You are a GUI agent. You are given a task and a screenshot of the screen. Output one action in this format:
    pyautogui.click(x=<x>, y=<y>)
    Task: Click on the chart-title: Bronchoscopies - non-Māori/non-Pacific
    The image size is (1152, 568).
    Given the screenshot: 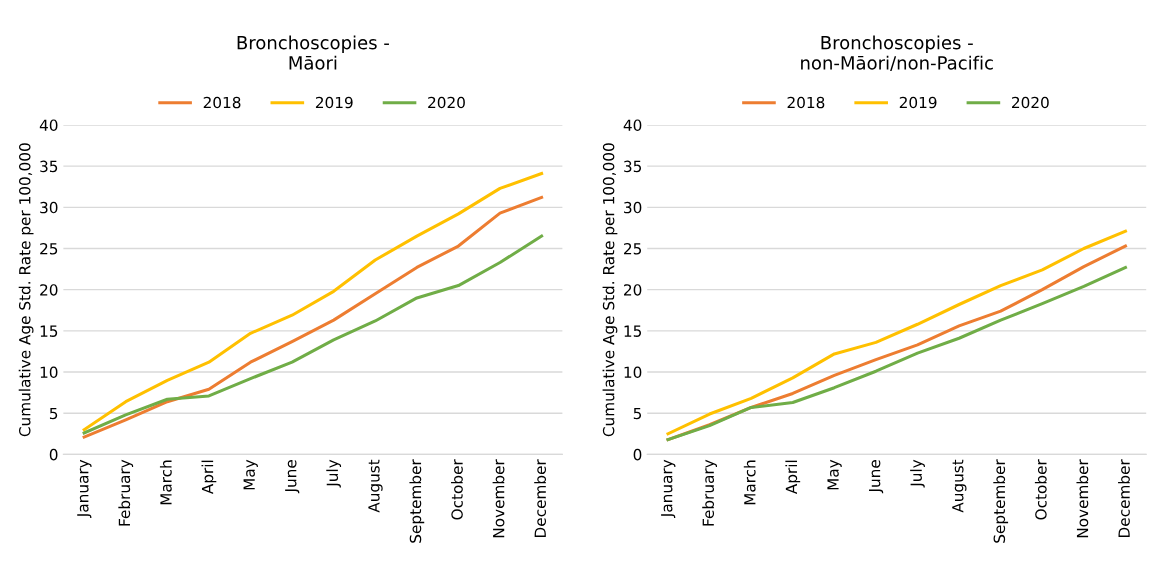 What is the action you would take?
    pyautogui.click(x=897, y=53)
    